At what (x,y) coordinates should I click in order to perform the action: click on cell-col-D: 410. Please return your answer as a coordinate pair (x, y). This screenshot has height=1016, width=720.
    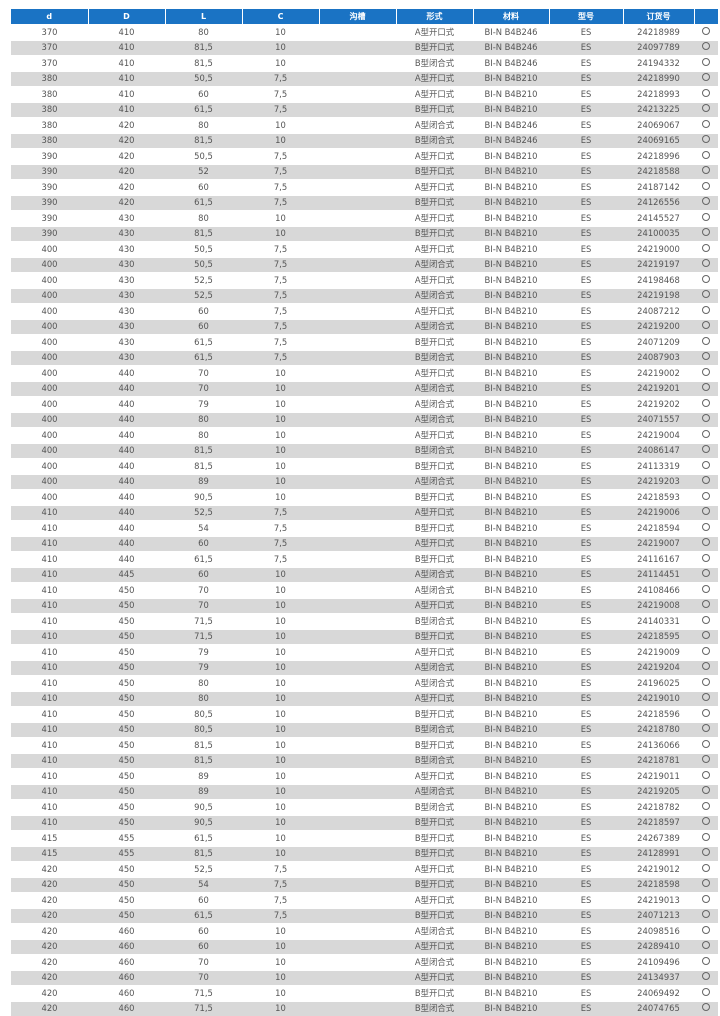
    Looking at the image, I should click on (126, 48).